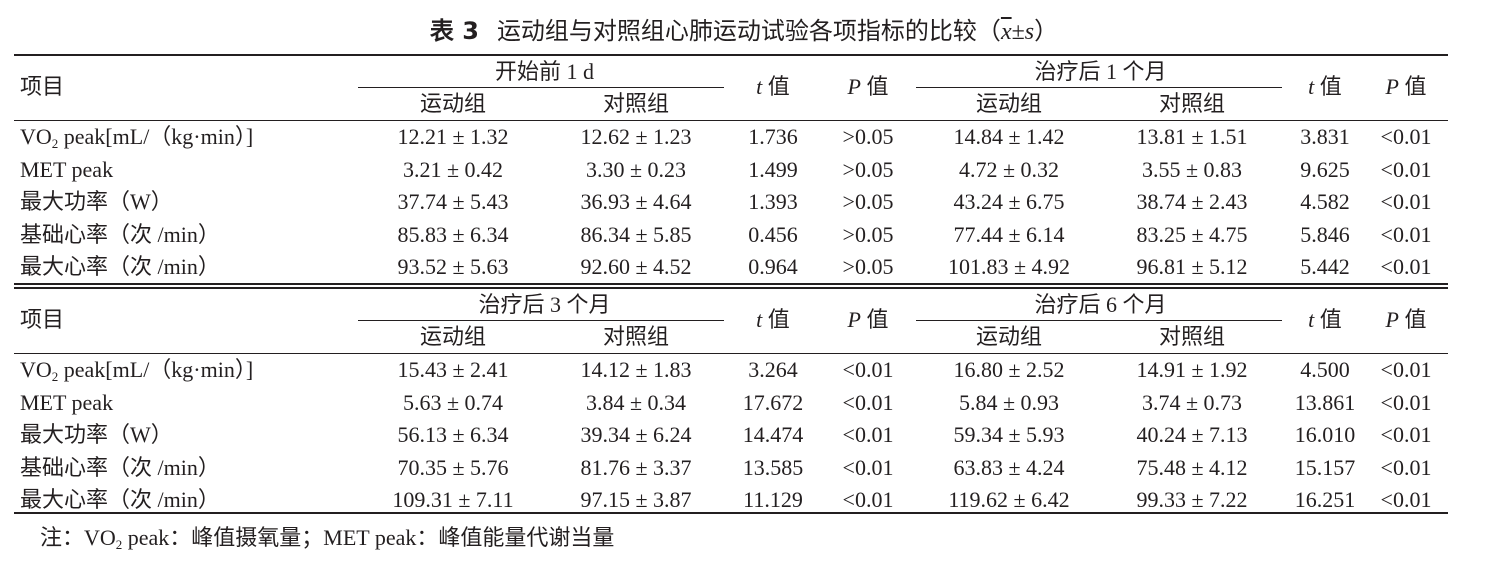 The width and height of the screenshot is (1488, 561). What do you see at coordinates (1325, 234) in the screenshot?
I see `cell-t-b: 5.846` at bounding box center [1325, 234].